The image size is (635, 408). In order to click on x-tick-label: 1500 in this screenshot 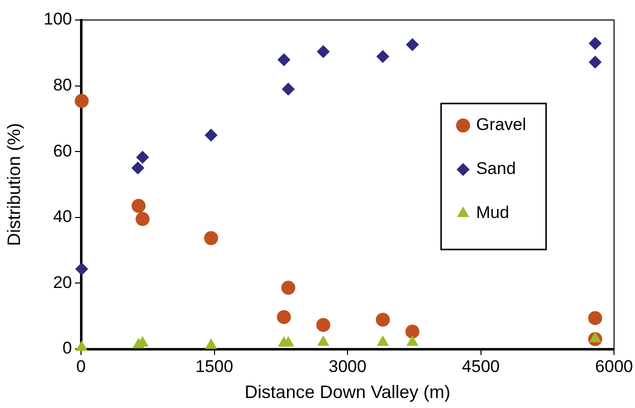, I will do `click(214, 366)`.